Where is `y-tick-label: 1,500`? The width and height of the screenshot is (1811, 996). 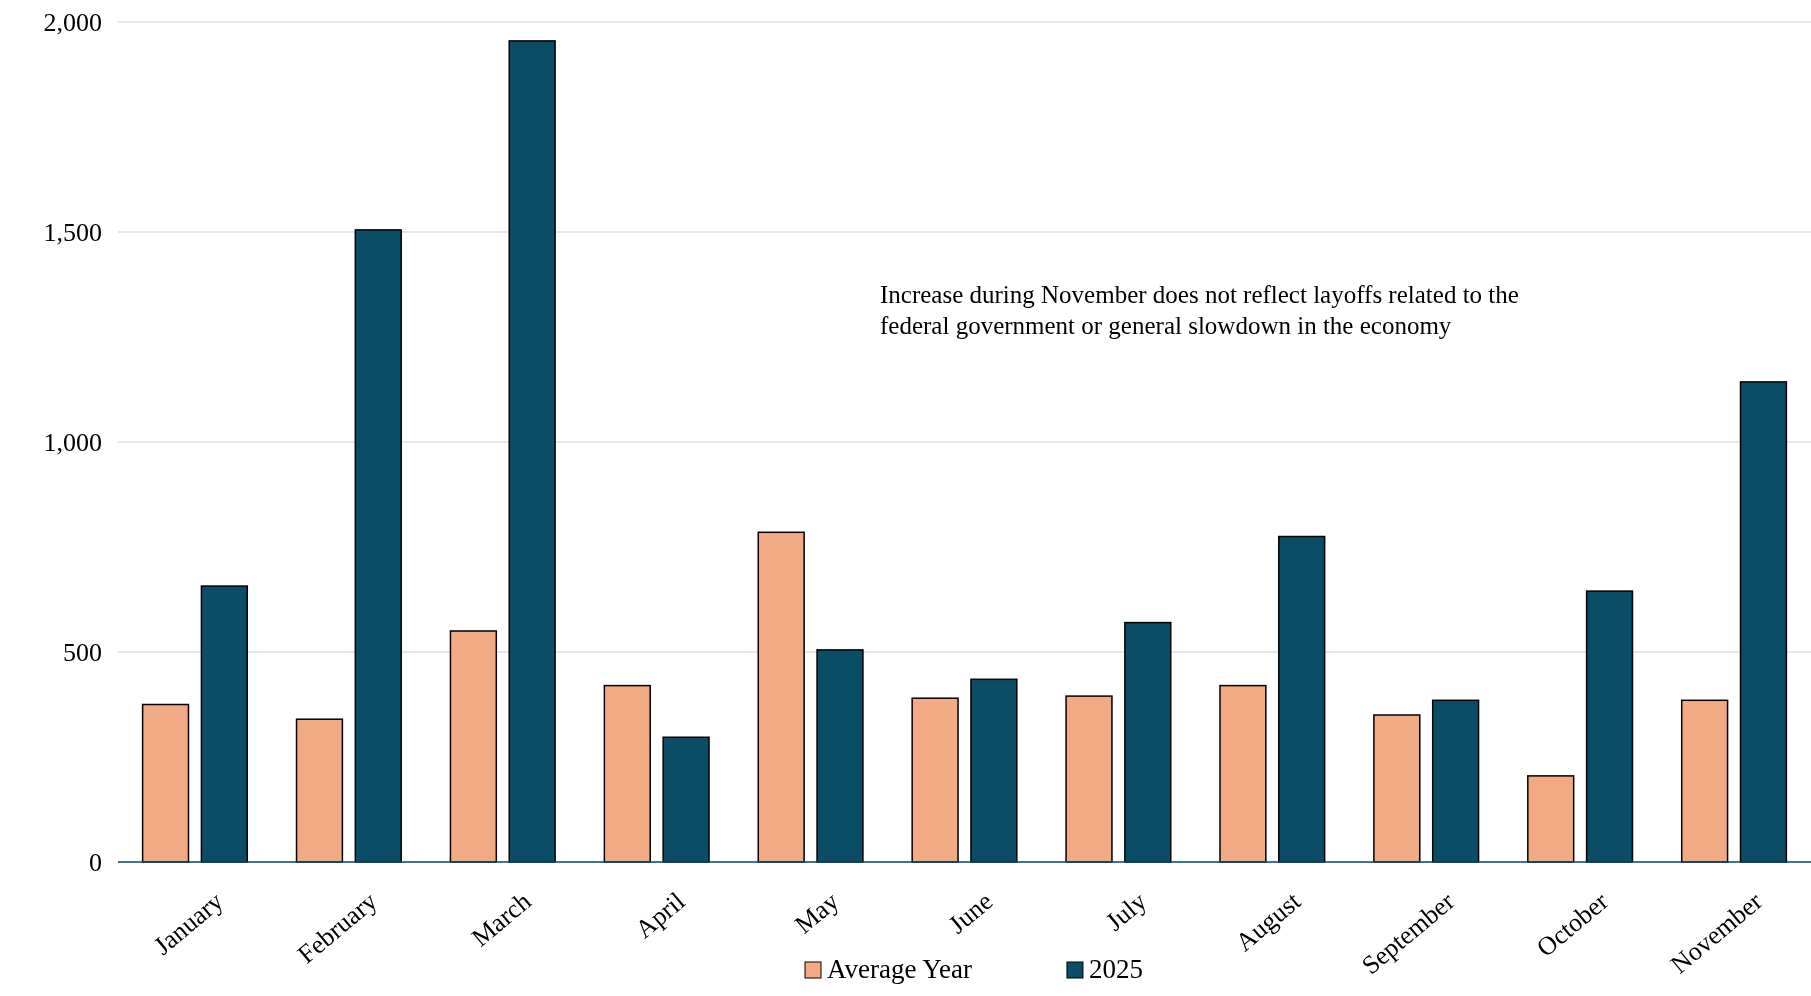
y-tick-label: 1,500 is located at coordinates (72, 232).